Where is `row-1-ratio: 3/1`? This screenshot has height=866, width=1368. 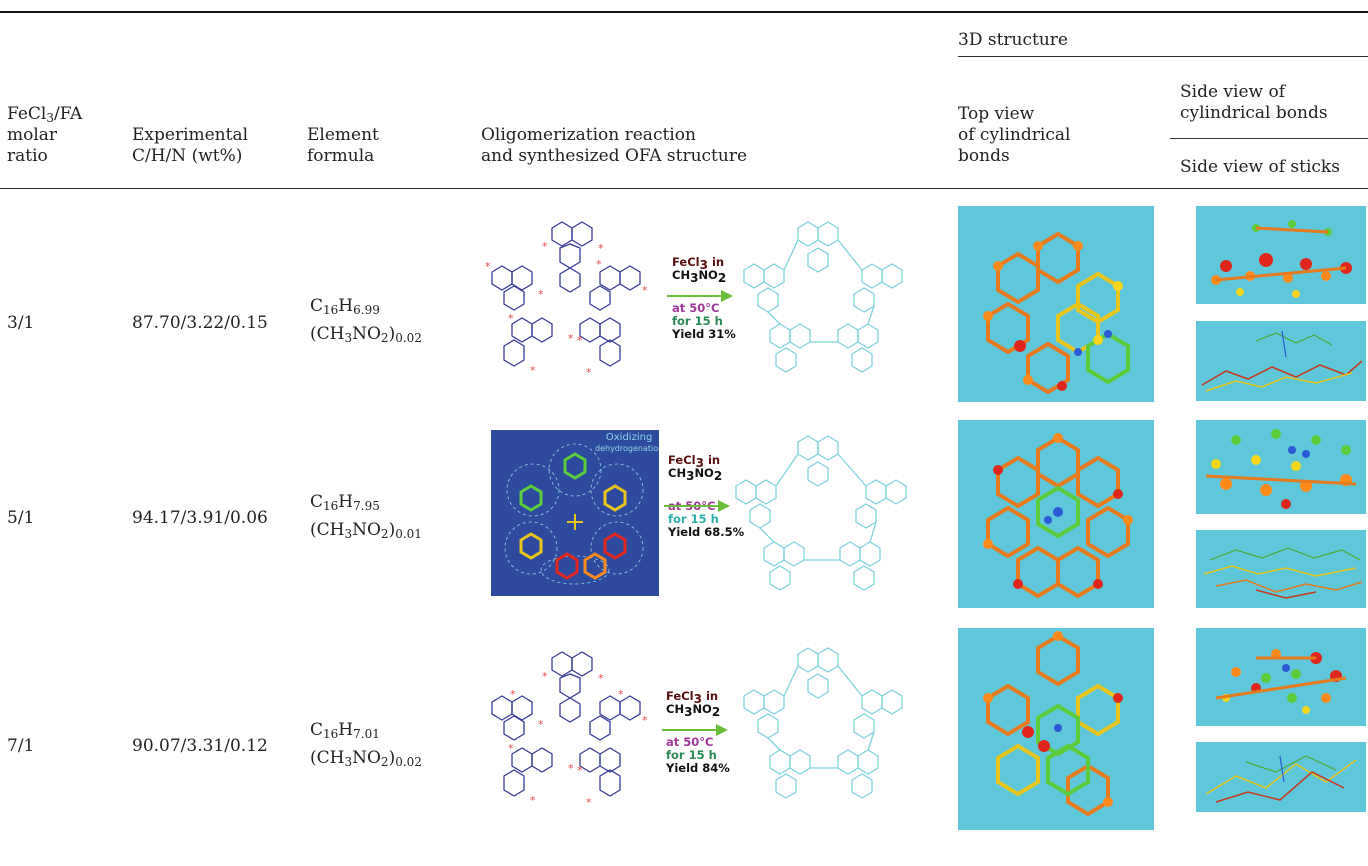 row-1-ratio: 3/1 is located at coordinates (21, 323).